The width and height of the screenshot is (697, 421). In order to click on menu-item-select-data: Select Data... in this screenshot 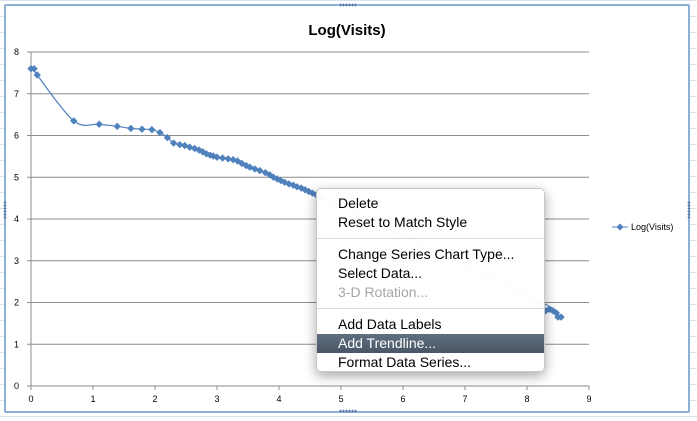, I will do `click(380, 273)`.